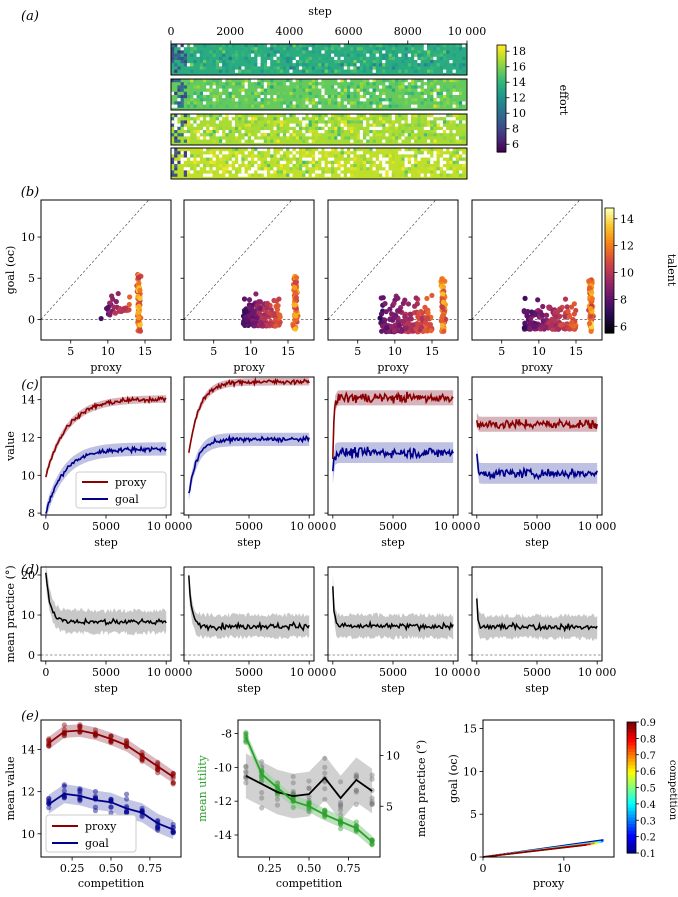 This screenshot has width=678, height=897. What do you see at coordinates (501, 145) in the screenshot?
I see `effort-colorbar-segment` at bounding box center [501, 145].